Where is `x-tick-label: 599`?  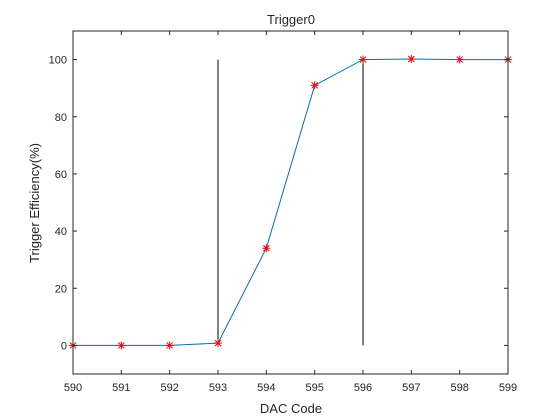
x-tick-label: 599 is located at coordinates (508, 388).